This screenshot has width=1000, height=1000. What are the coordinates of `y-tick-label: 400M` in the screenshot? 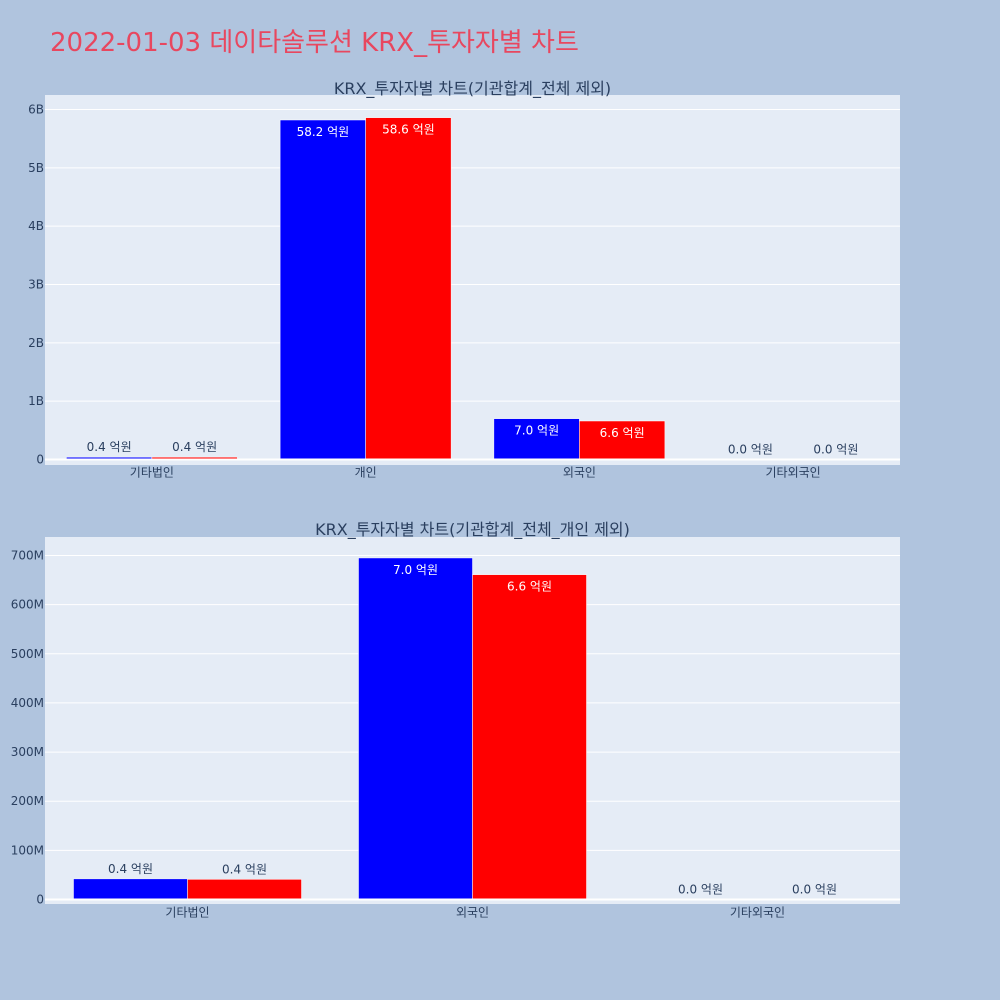 It's located at (27, 703).